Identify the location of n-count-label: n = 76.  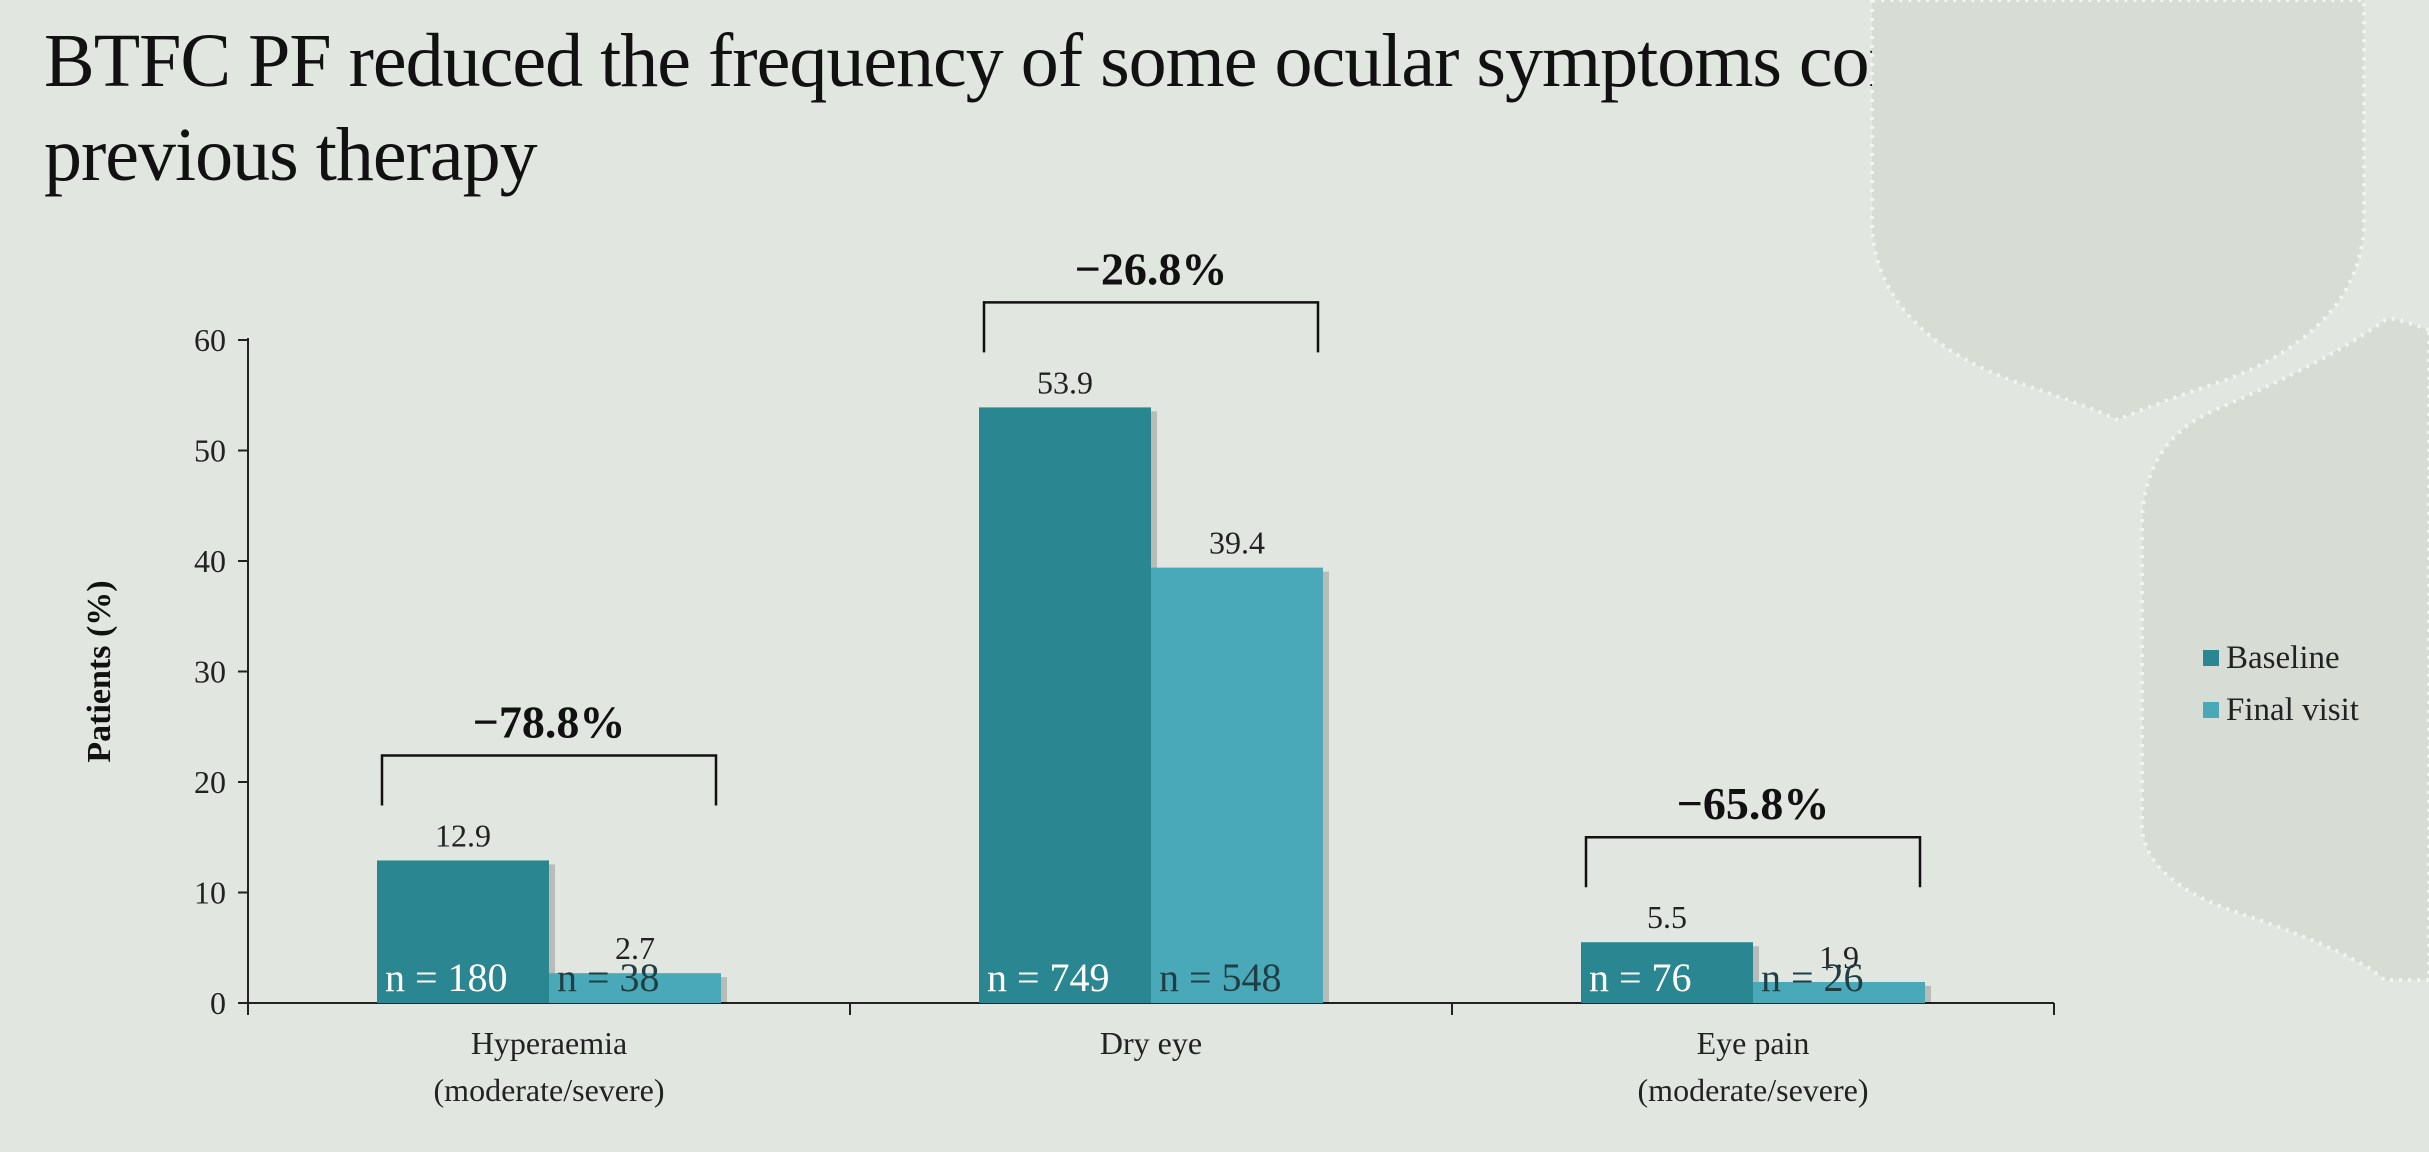
(1640, 977).